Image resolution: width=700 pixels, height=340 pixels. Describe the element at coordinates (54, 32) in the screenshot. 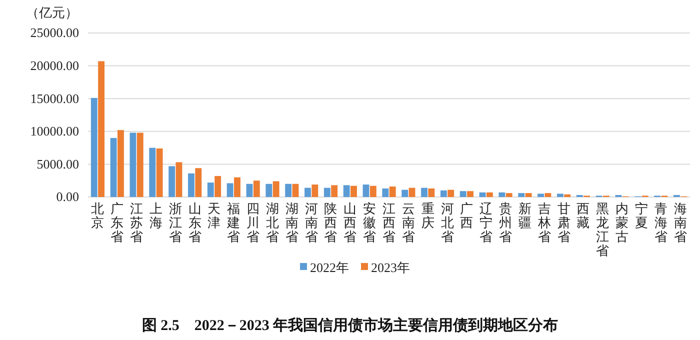

I see `y-tick-label: 25000.00` at that location.